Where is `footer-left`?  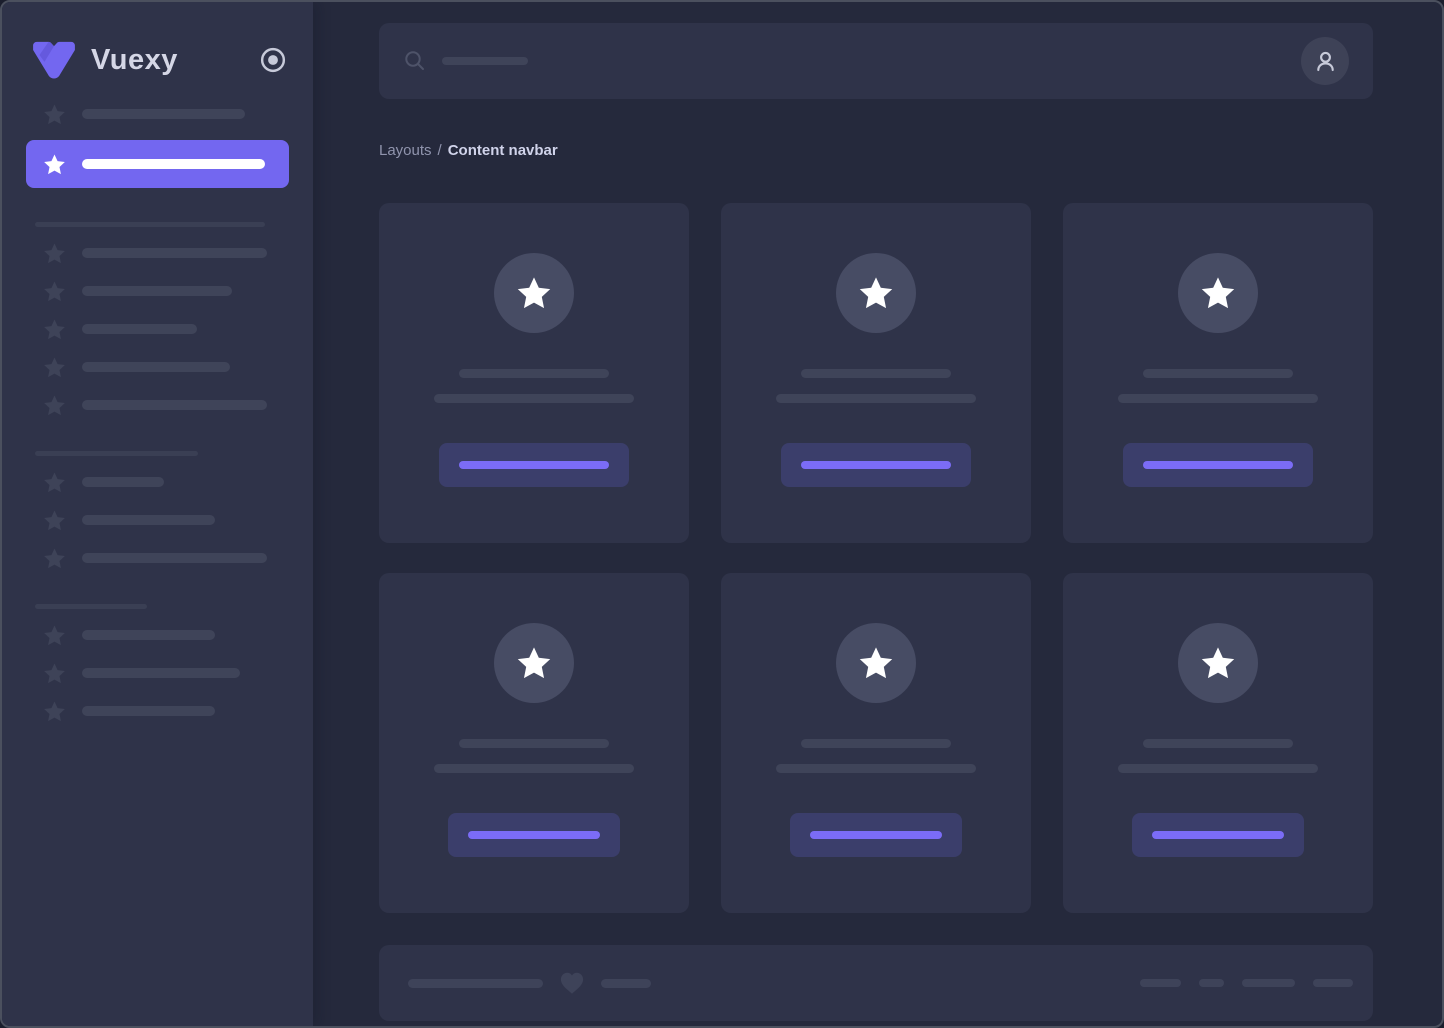 footer-left is located at coordinates (529, 983).